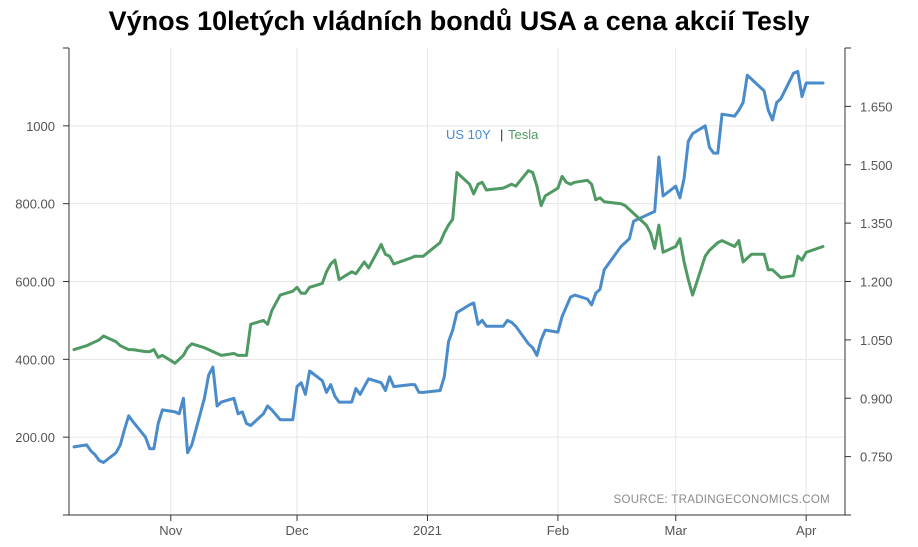 The width and height of the screenshot is (918, 547). I want to click on legend-tesla: Tesla, so click(523, 134).